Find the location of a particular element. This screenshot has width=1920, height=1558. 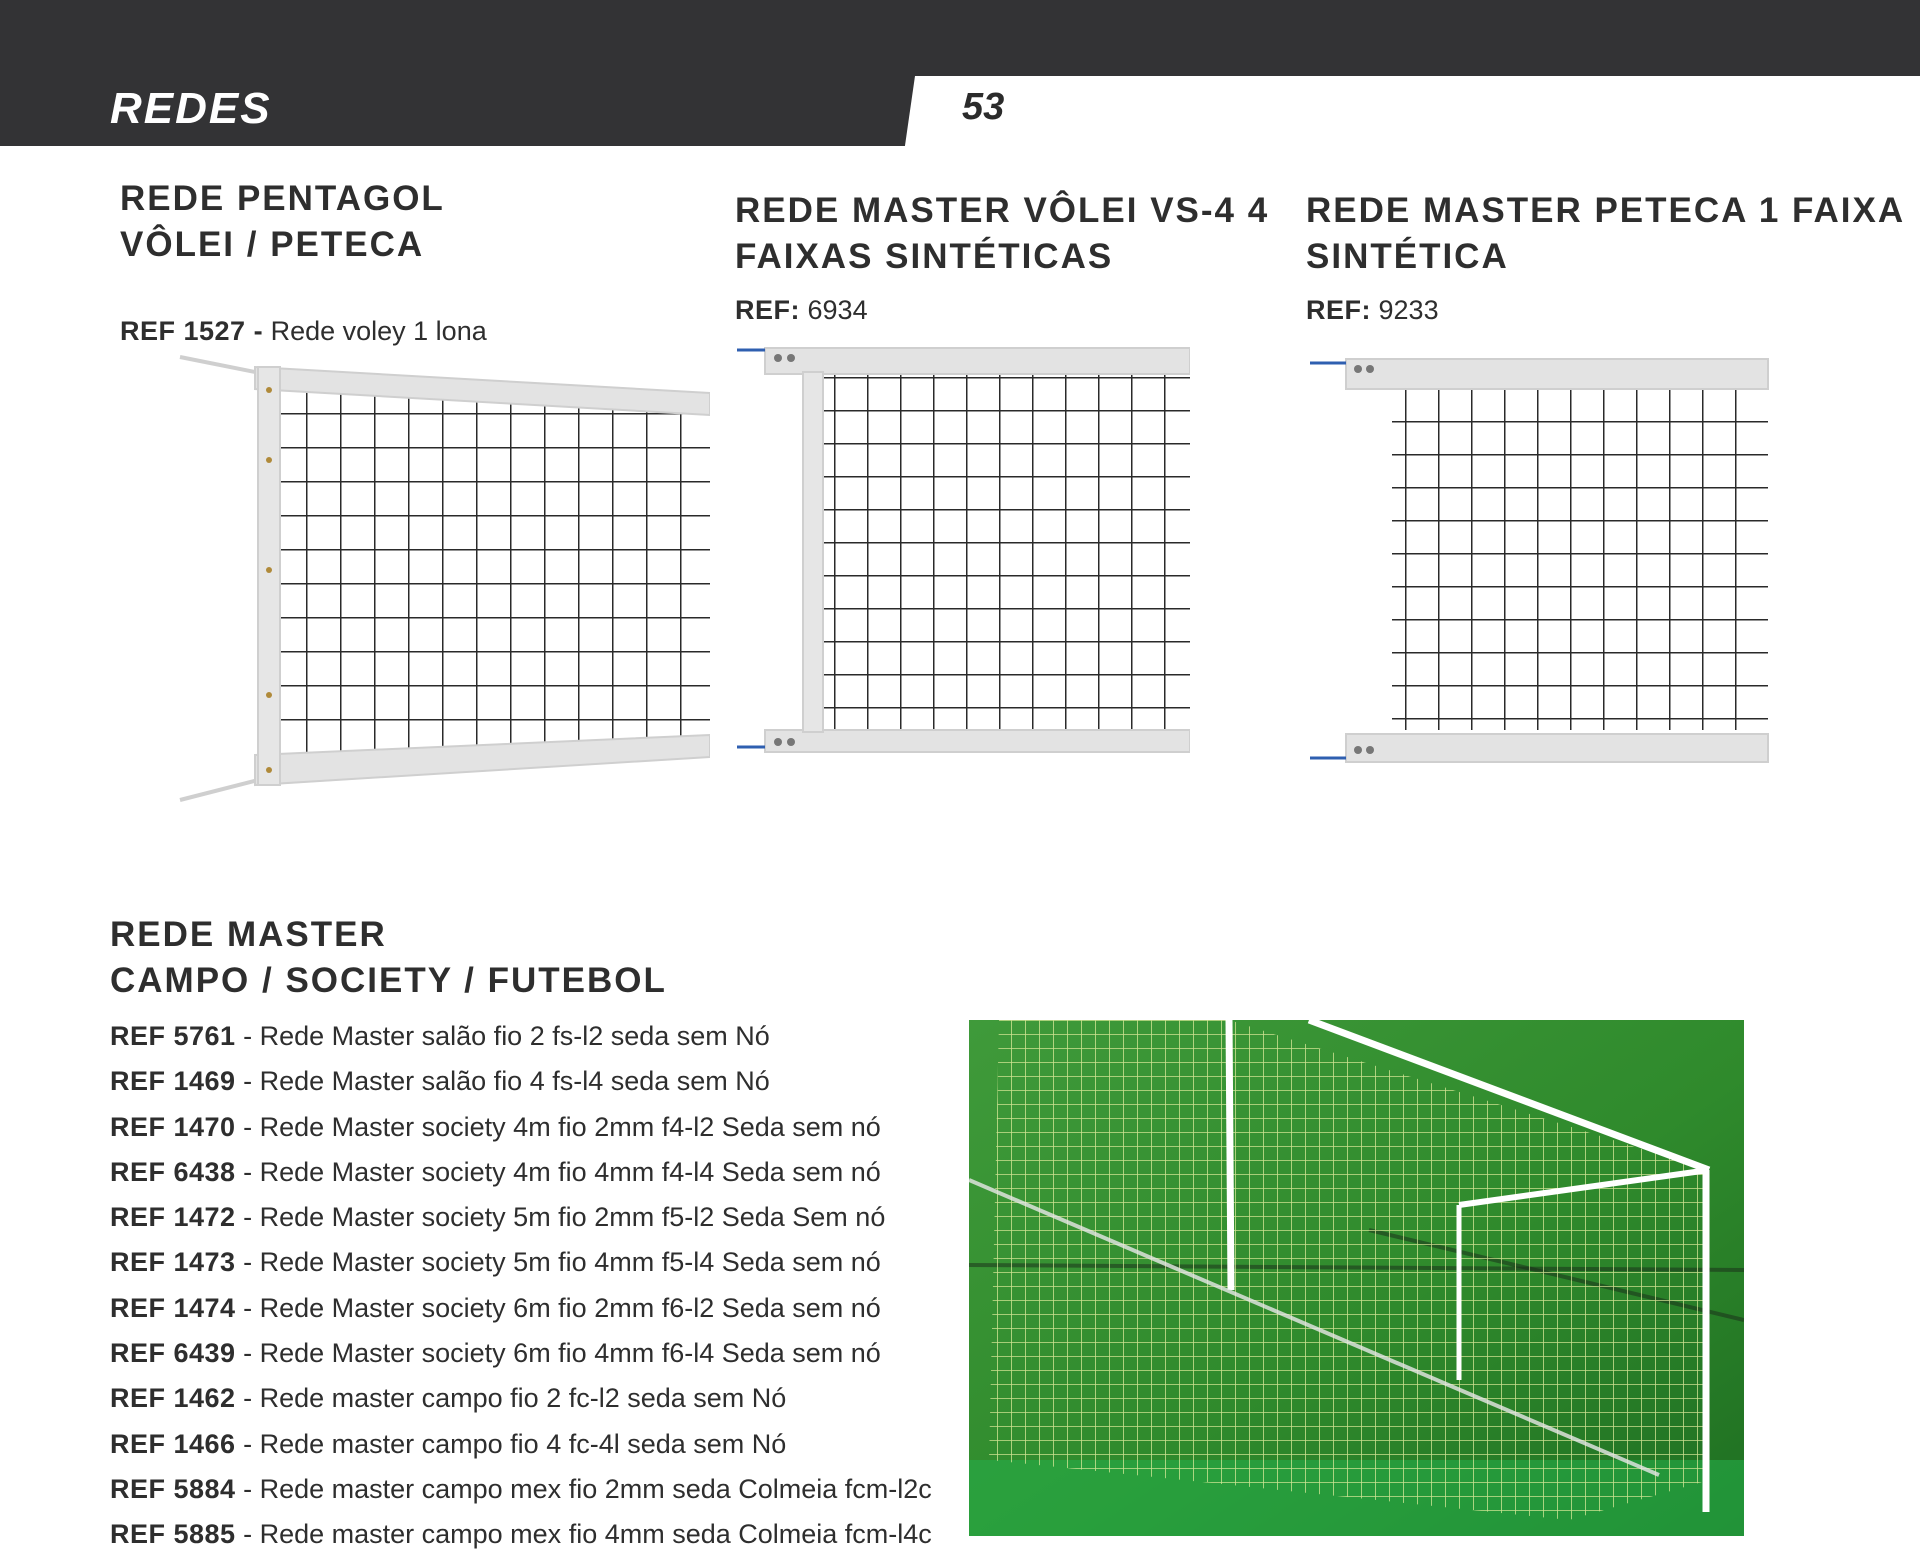

futebol-title: REDE MASTER CAMPO / SOCIETY / FUTEBOL is located at coordinates (388, 958).